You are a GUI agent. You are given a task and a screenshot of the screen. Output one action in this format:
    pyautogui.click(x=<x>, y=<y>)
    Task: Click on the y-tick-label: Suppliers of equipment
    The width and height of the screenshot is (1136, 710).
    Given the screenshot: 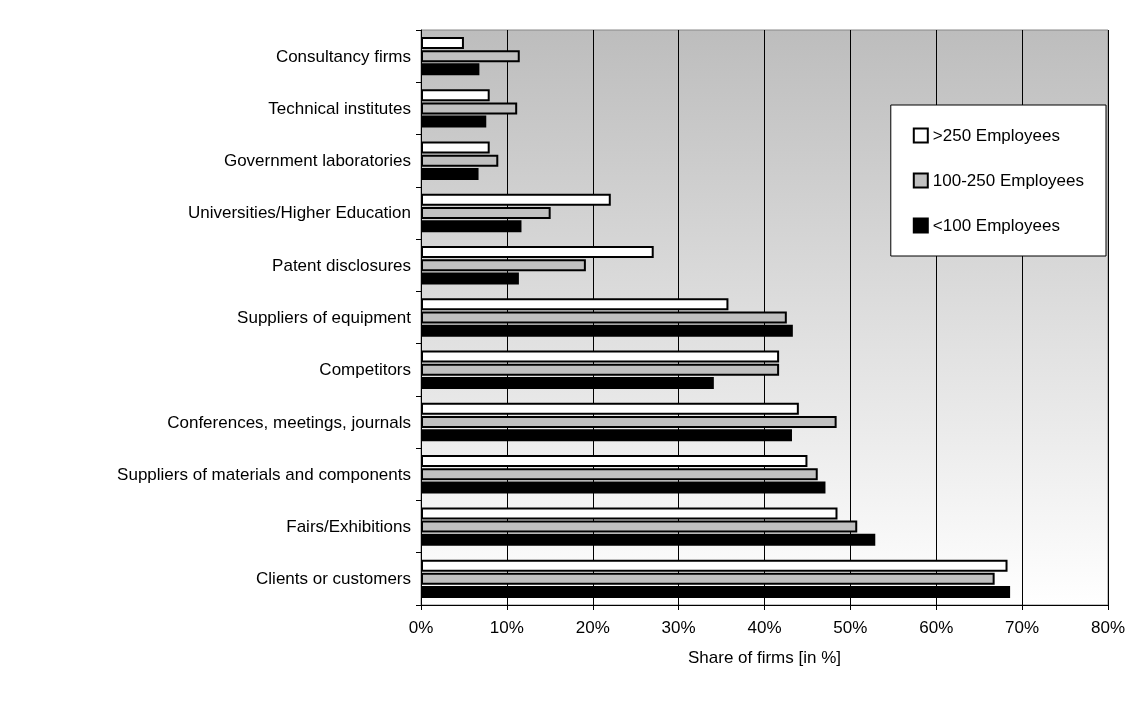 What is the action you would take?
    pyautogui.click(x=324, y=317)
    